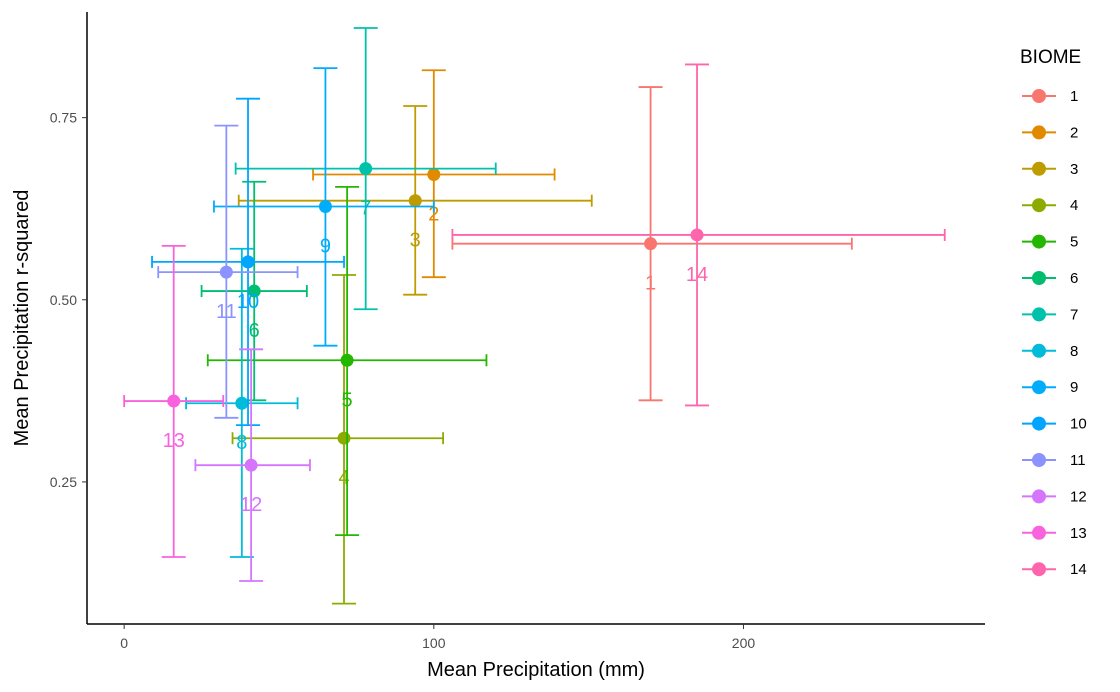 The image size is (1120, 692). What do you see at coordinates (1074, 387) in the screenshot?
I see `legend-label: 9` at bounding box center [1074, 387].